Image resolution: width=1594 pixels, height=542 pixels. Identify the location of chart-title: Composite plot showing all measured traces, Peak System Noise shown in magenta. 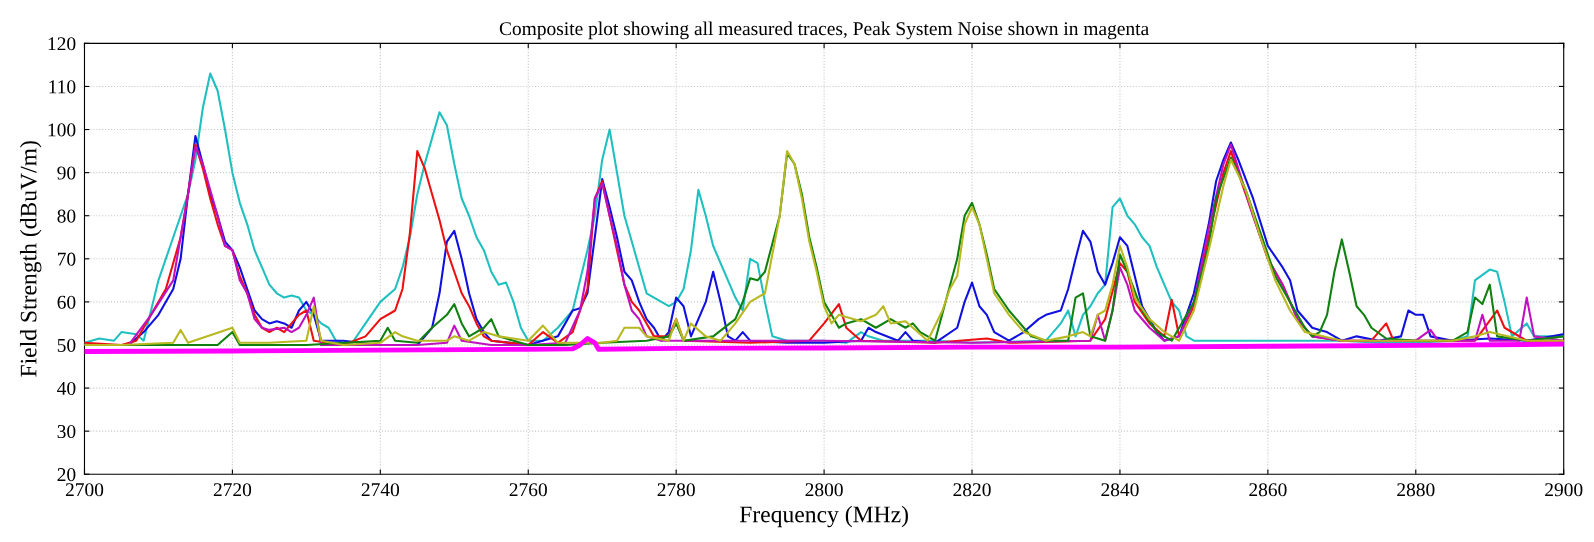
(824, 30).